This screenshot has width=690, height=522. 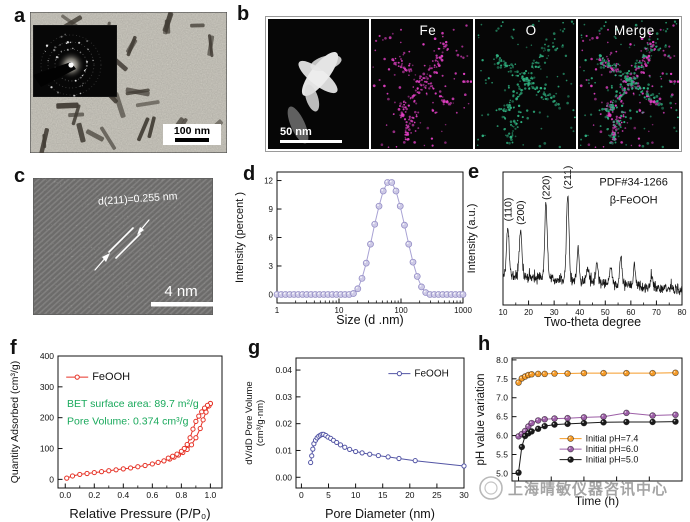 What do you see at coordinates (243, 14) in the screenshot?
I see `panel-b-letter: b` at bounding box center [243, 14].